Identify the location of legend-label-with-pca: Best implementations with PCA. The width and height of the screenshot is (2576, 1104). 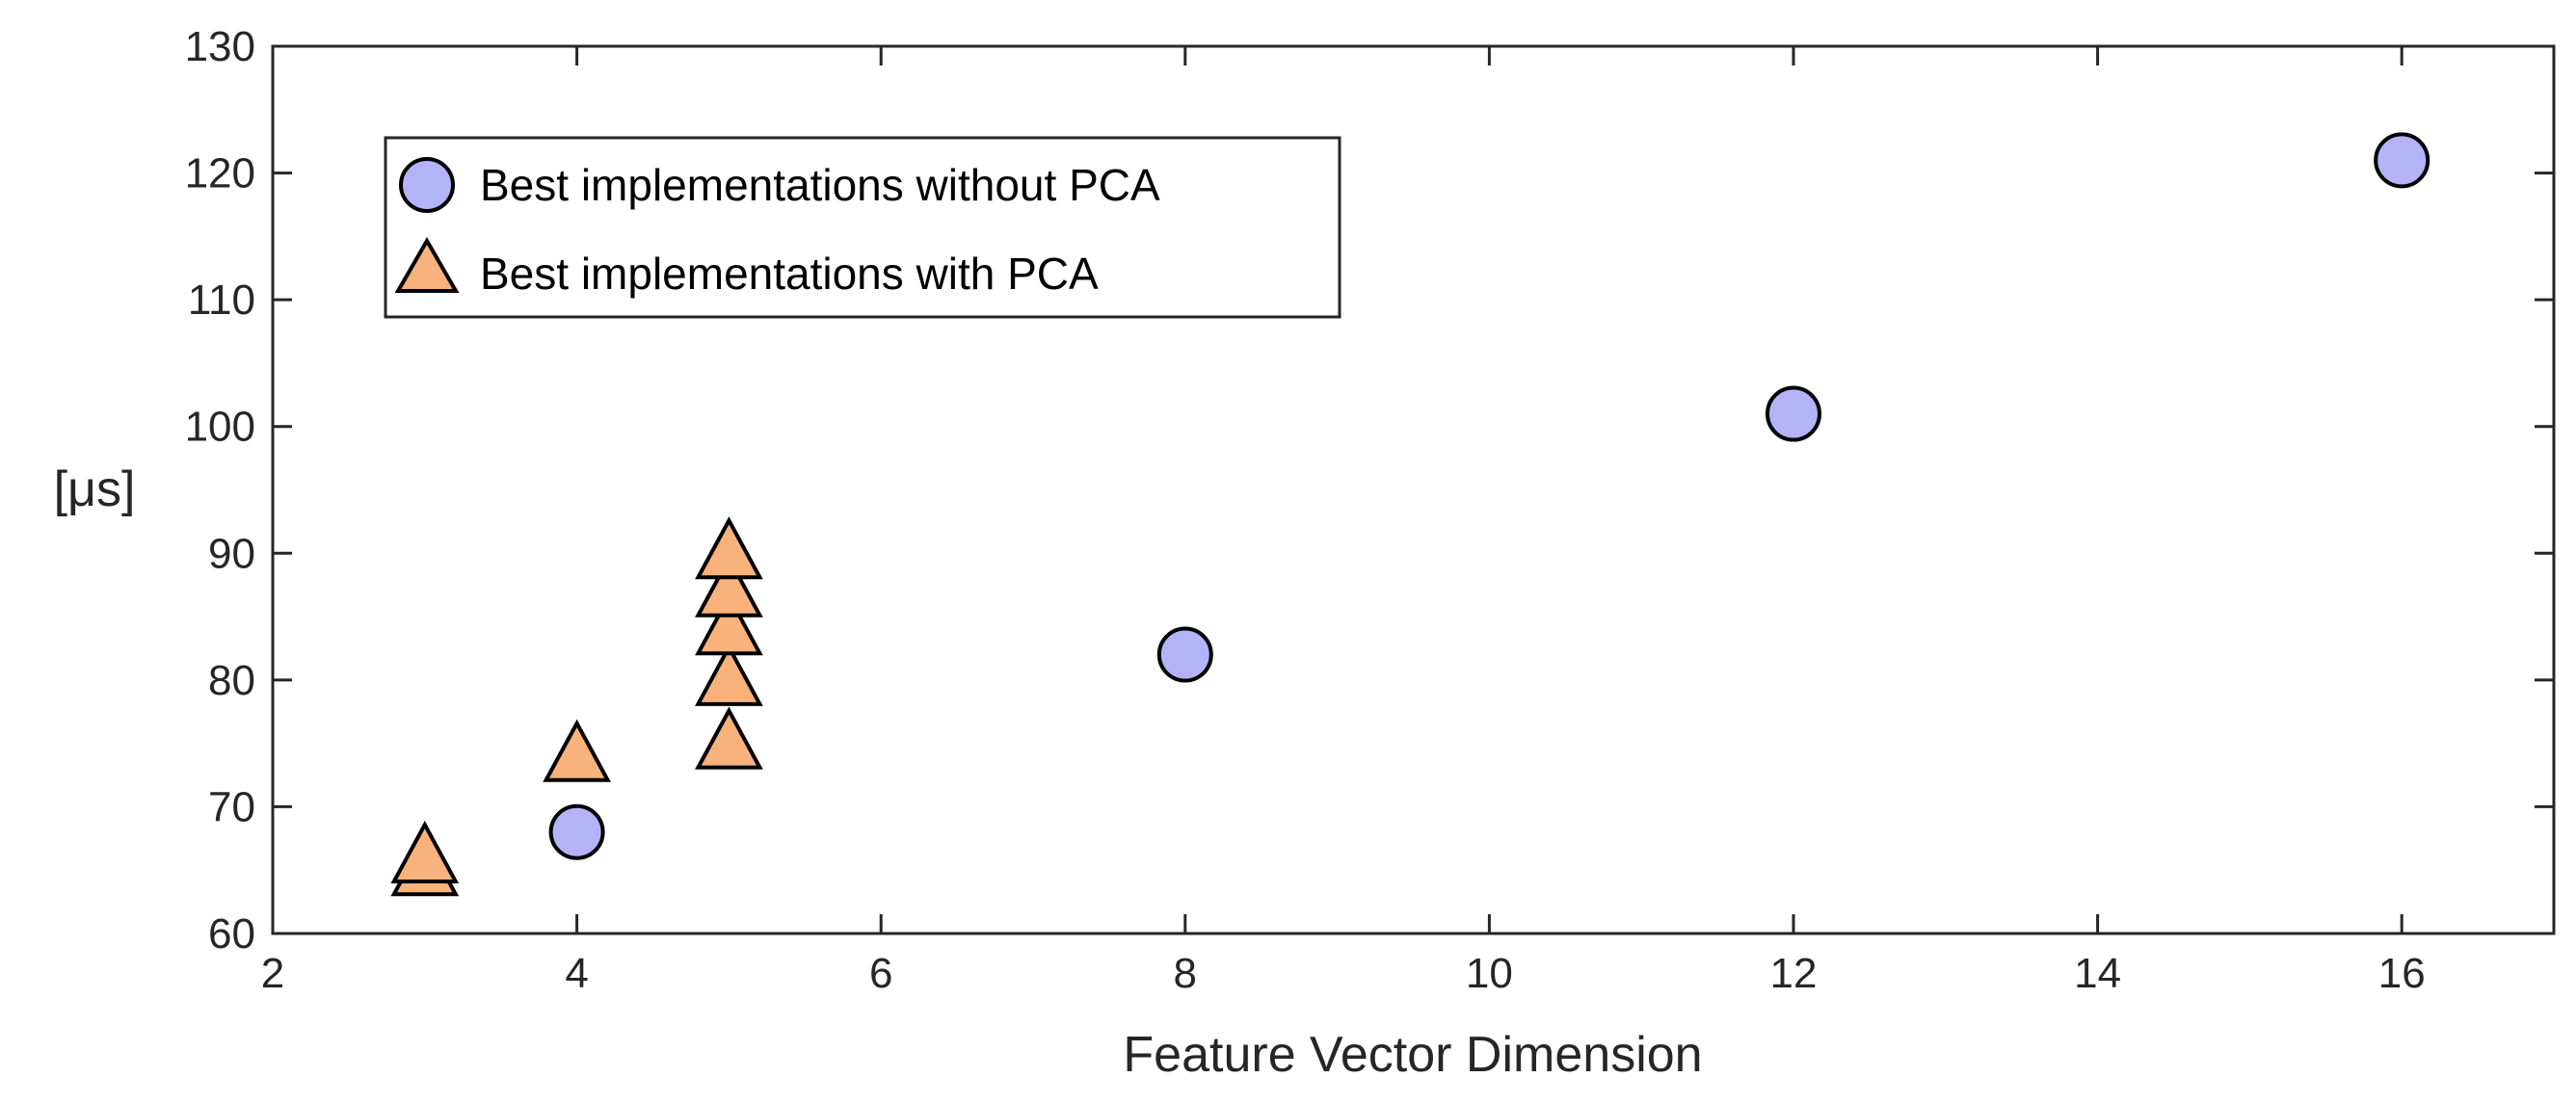
(789, 274).